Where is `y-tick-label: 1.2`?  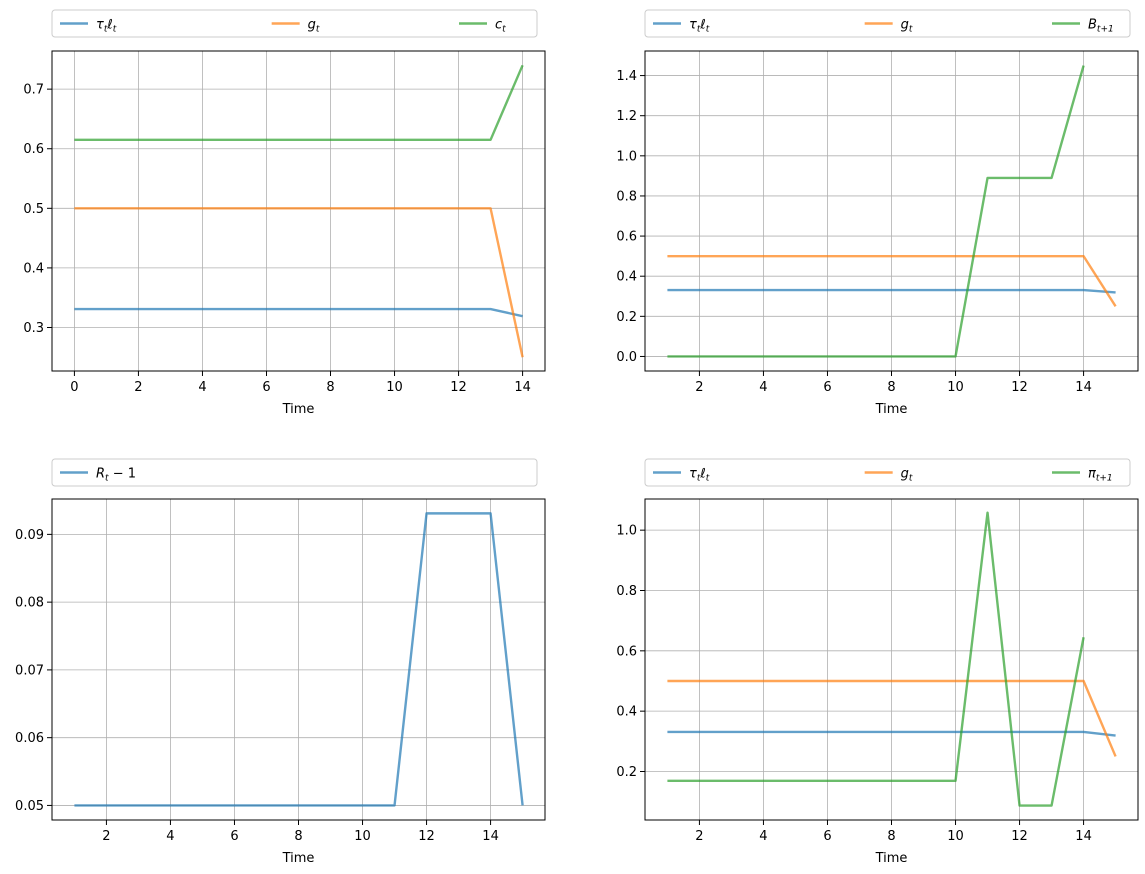
y-tick-label: 1.2 is located at coordinates (626, 116).